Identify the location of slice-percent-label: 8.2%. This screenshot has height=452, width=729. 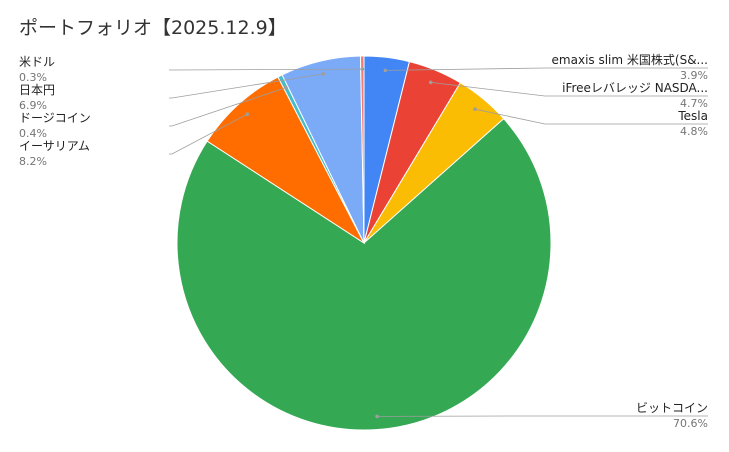
(33, 161).